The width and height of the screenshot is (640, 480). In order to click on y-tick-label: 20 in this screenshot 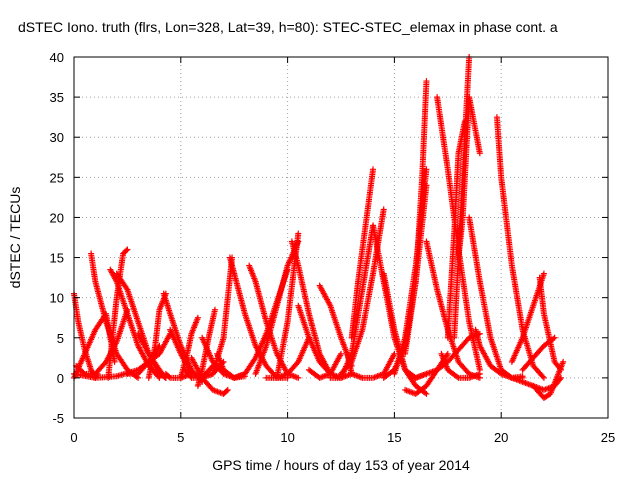, I will do `click(57, 217)`.